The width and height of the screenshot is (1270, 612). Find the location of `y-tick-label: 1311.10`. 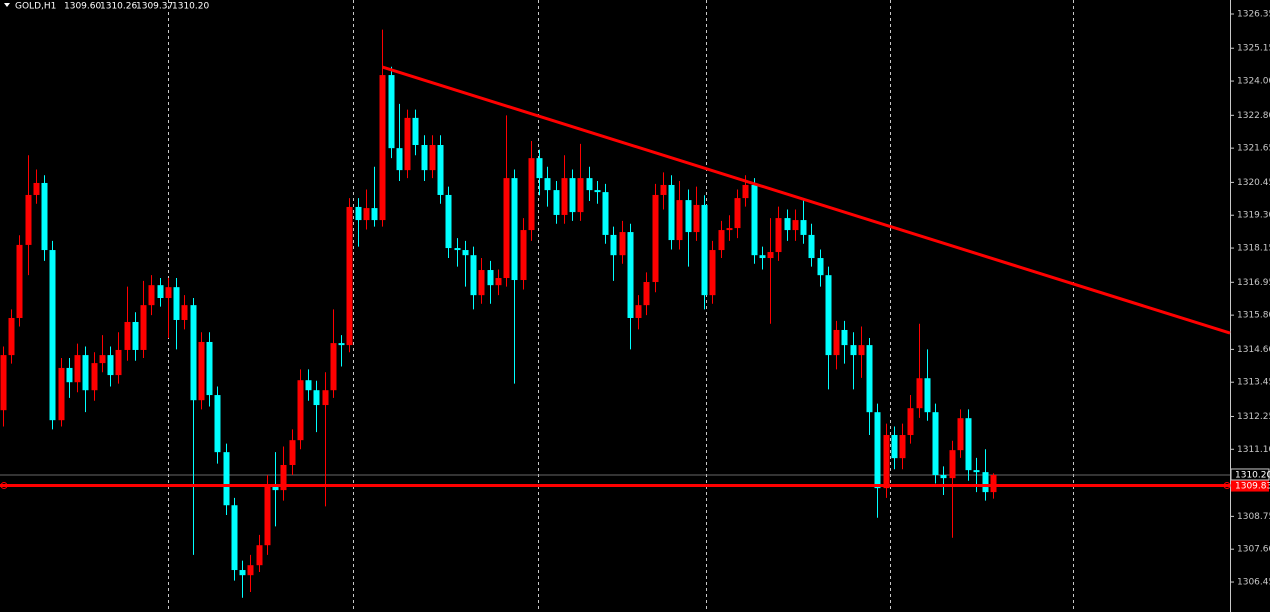

y-tick-label: 1311.10 is located at coordinates (1253, 450).